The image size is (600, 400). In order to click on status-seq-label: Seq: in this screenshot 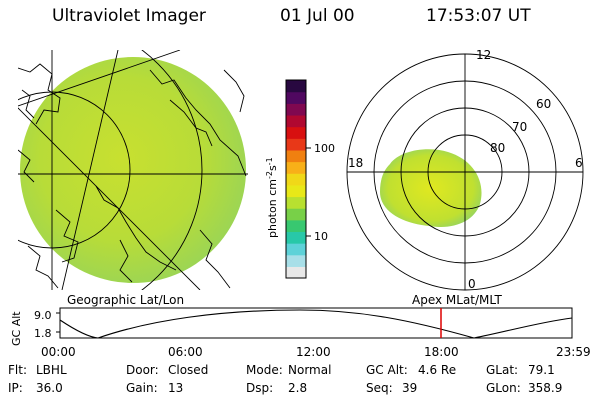, I will do `click(379, 388)`.